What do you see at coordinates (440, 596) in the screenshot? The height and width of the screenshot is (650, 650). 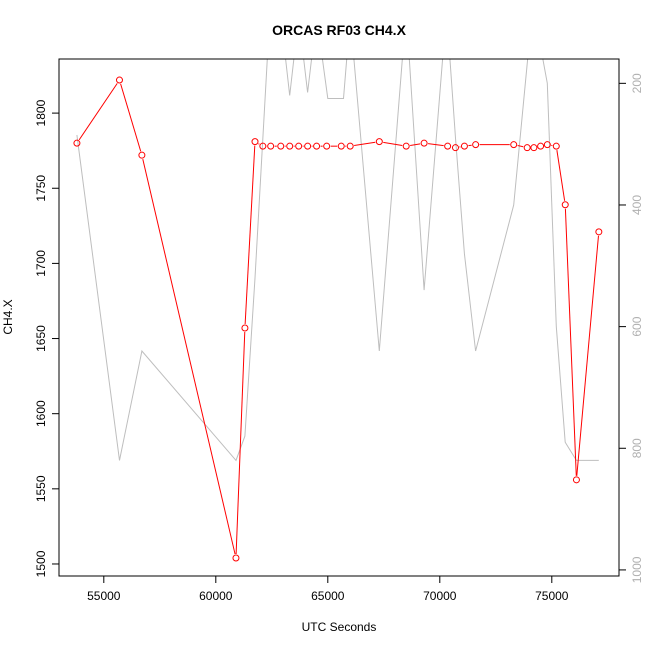 I see `x-tick-label: 70000` at bounding box center [440, 596].